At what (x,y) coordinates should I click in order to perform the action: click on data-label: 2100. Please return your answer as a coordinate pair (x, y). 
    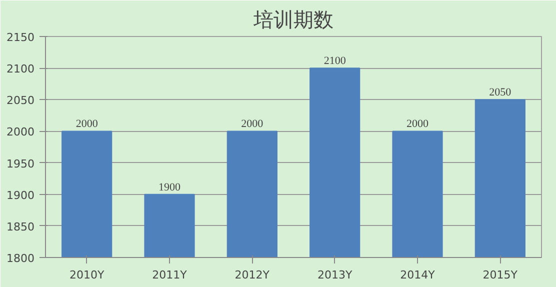
    Looking at the image, I should click on (335, 61).